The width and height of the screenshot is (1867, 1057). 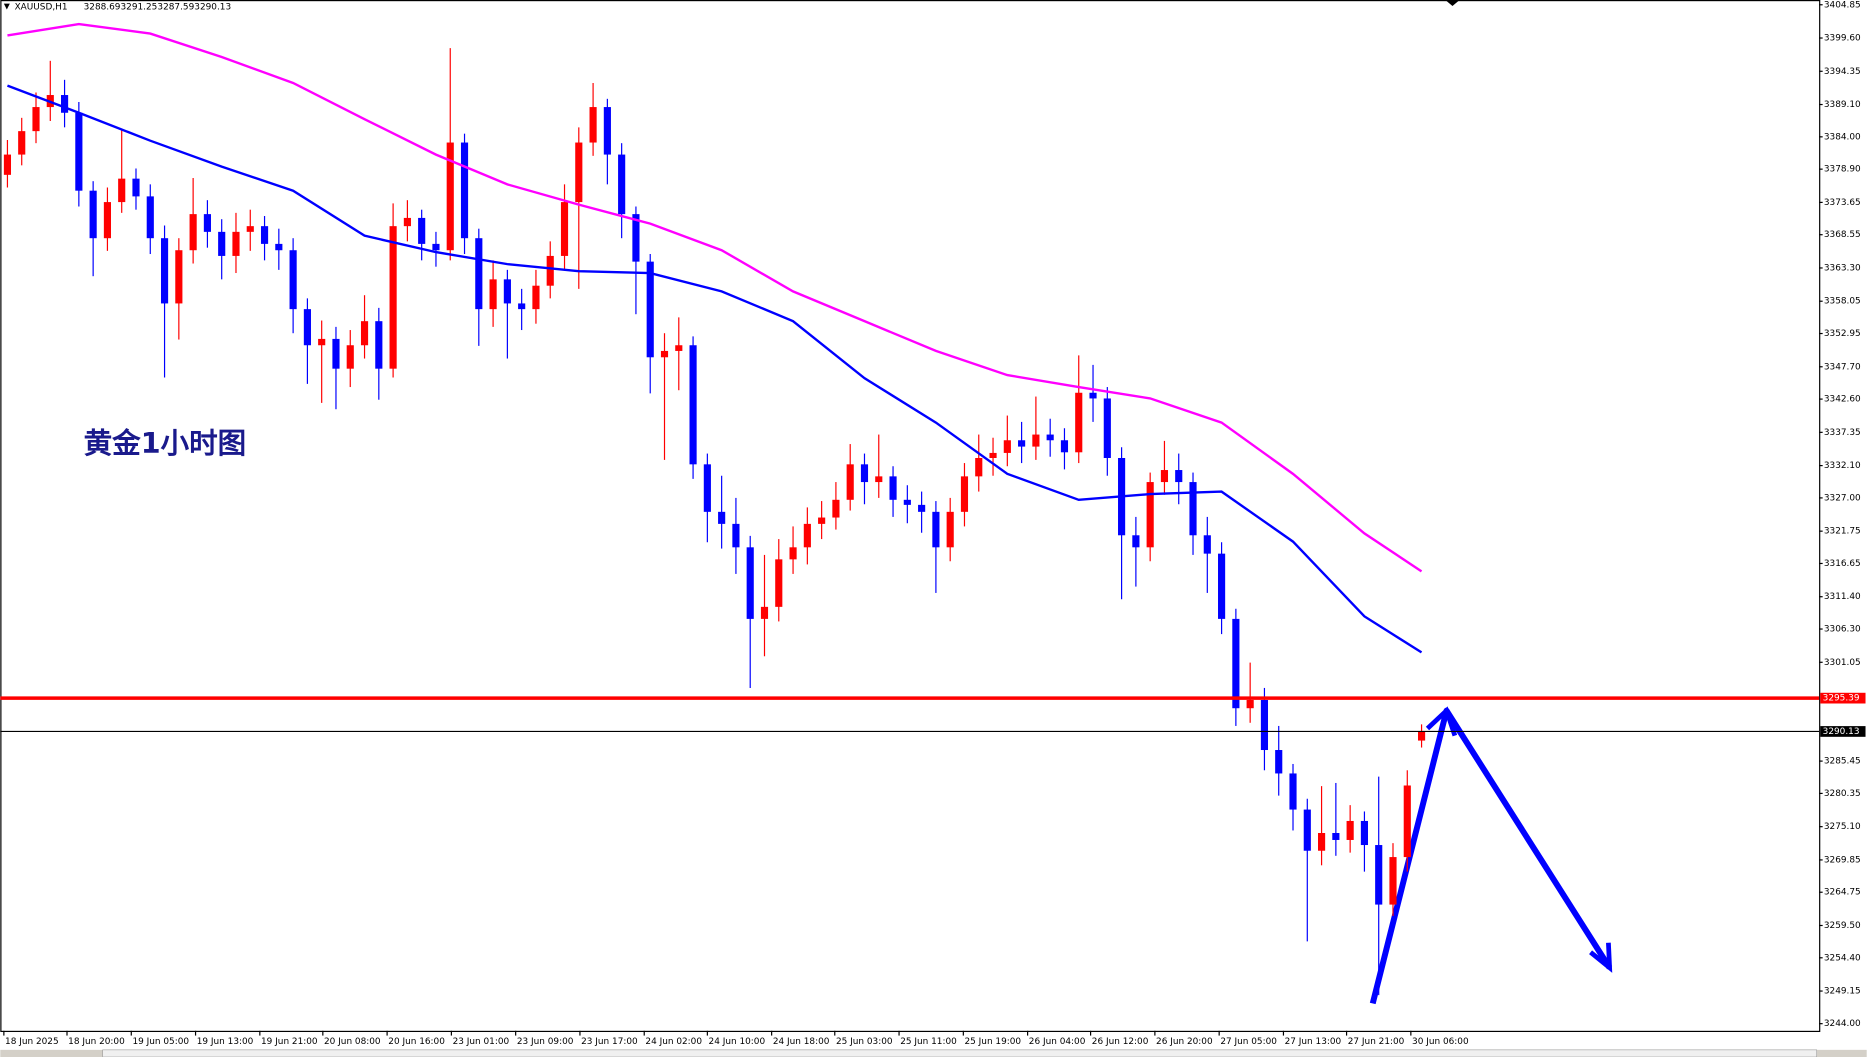 I want to click on y-tick-label: 3332.10, so click(x=1842, y=466).